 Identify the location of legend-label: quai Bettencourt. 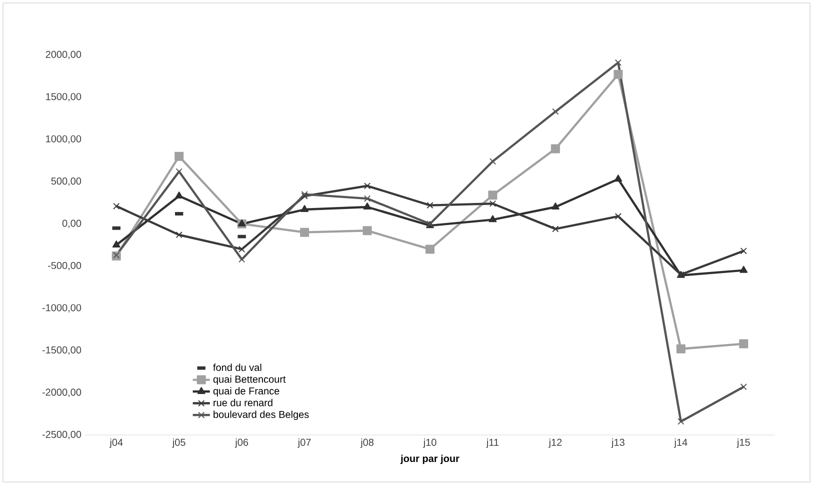
(249, 380).